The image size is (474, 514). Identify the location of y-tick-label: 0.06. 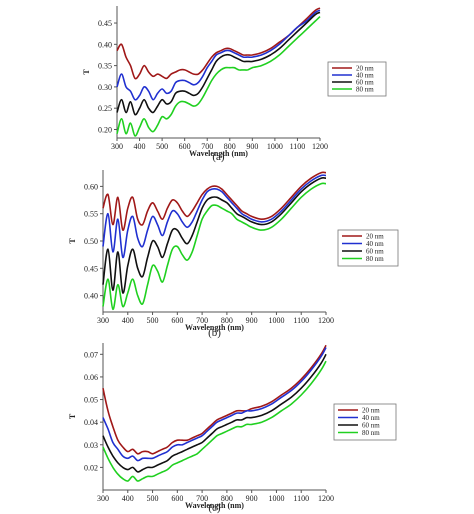
(91, 377).